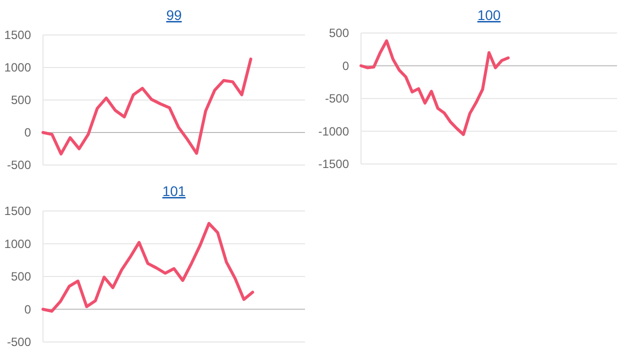 This screenshot has width=624, height=354. I want to click on chart-title: 100, so click(489, 15).